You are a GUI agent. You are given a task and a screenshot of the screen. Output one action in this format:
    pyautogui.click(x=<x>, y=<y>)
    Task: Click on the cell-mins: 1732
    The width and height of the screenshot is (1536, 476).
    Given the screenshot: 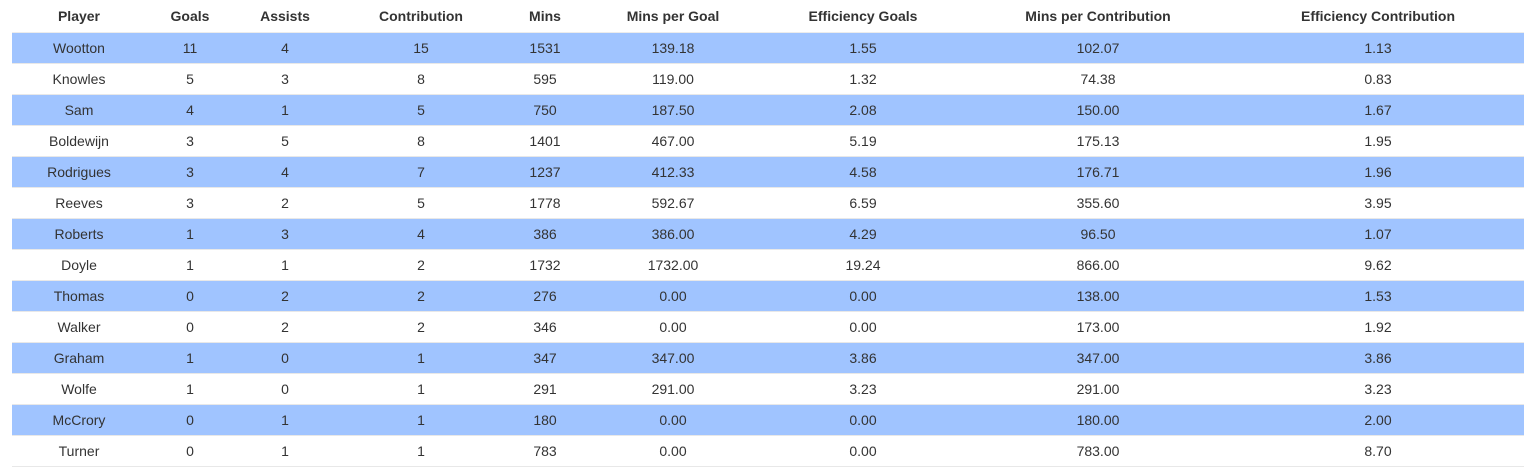 What is the action you would take?
    pyautogui.click(x=545, y=265)
    